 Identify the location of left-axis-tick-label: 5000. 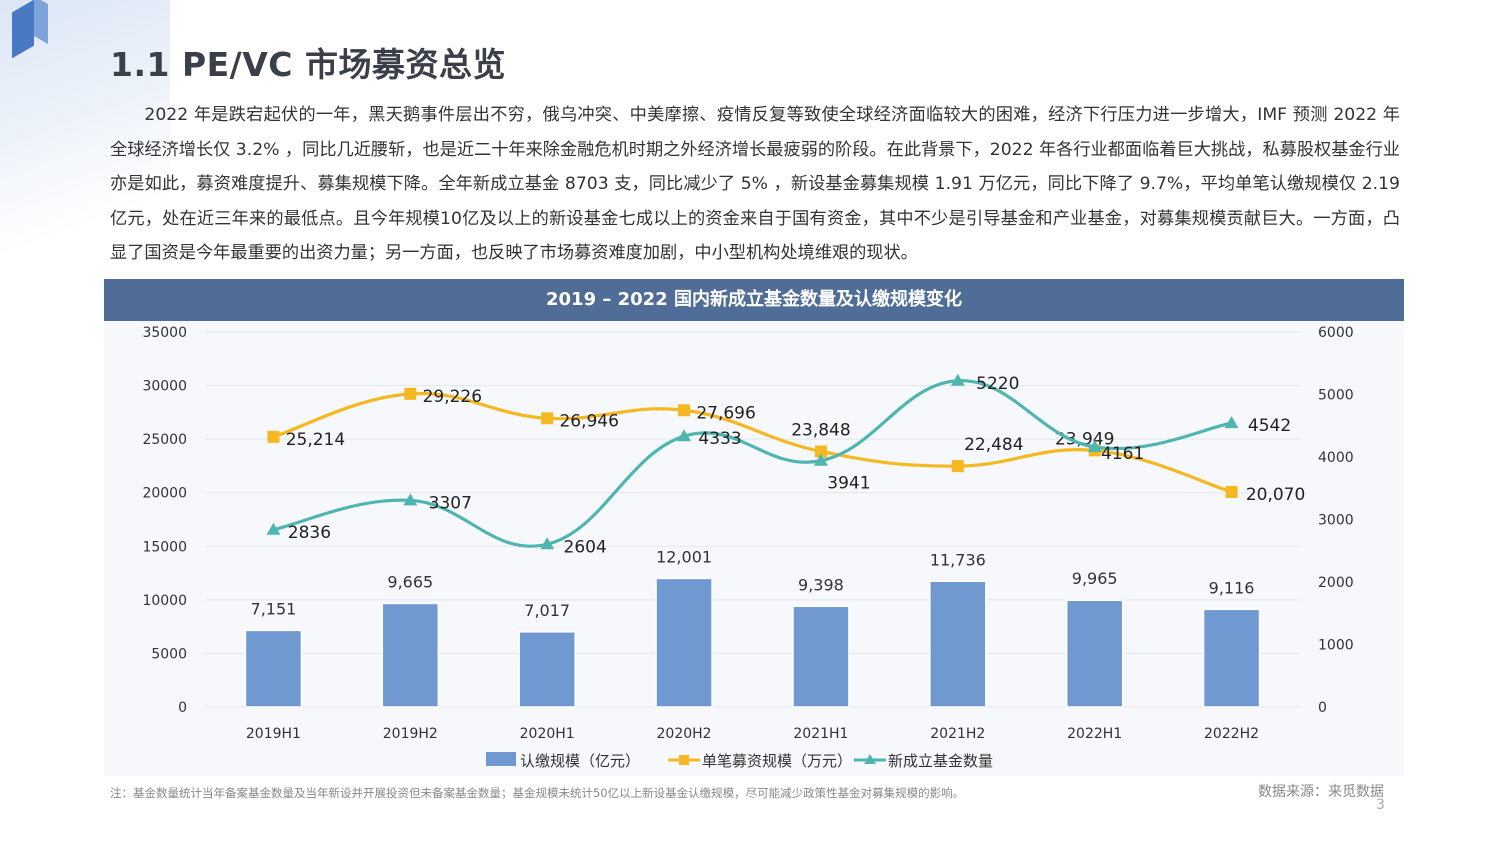
(169, 654).